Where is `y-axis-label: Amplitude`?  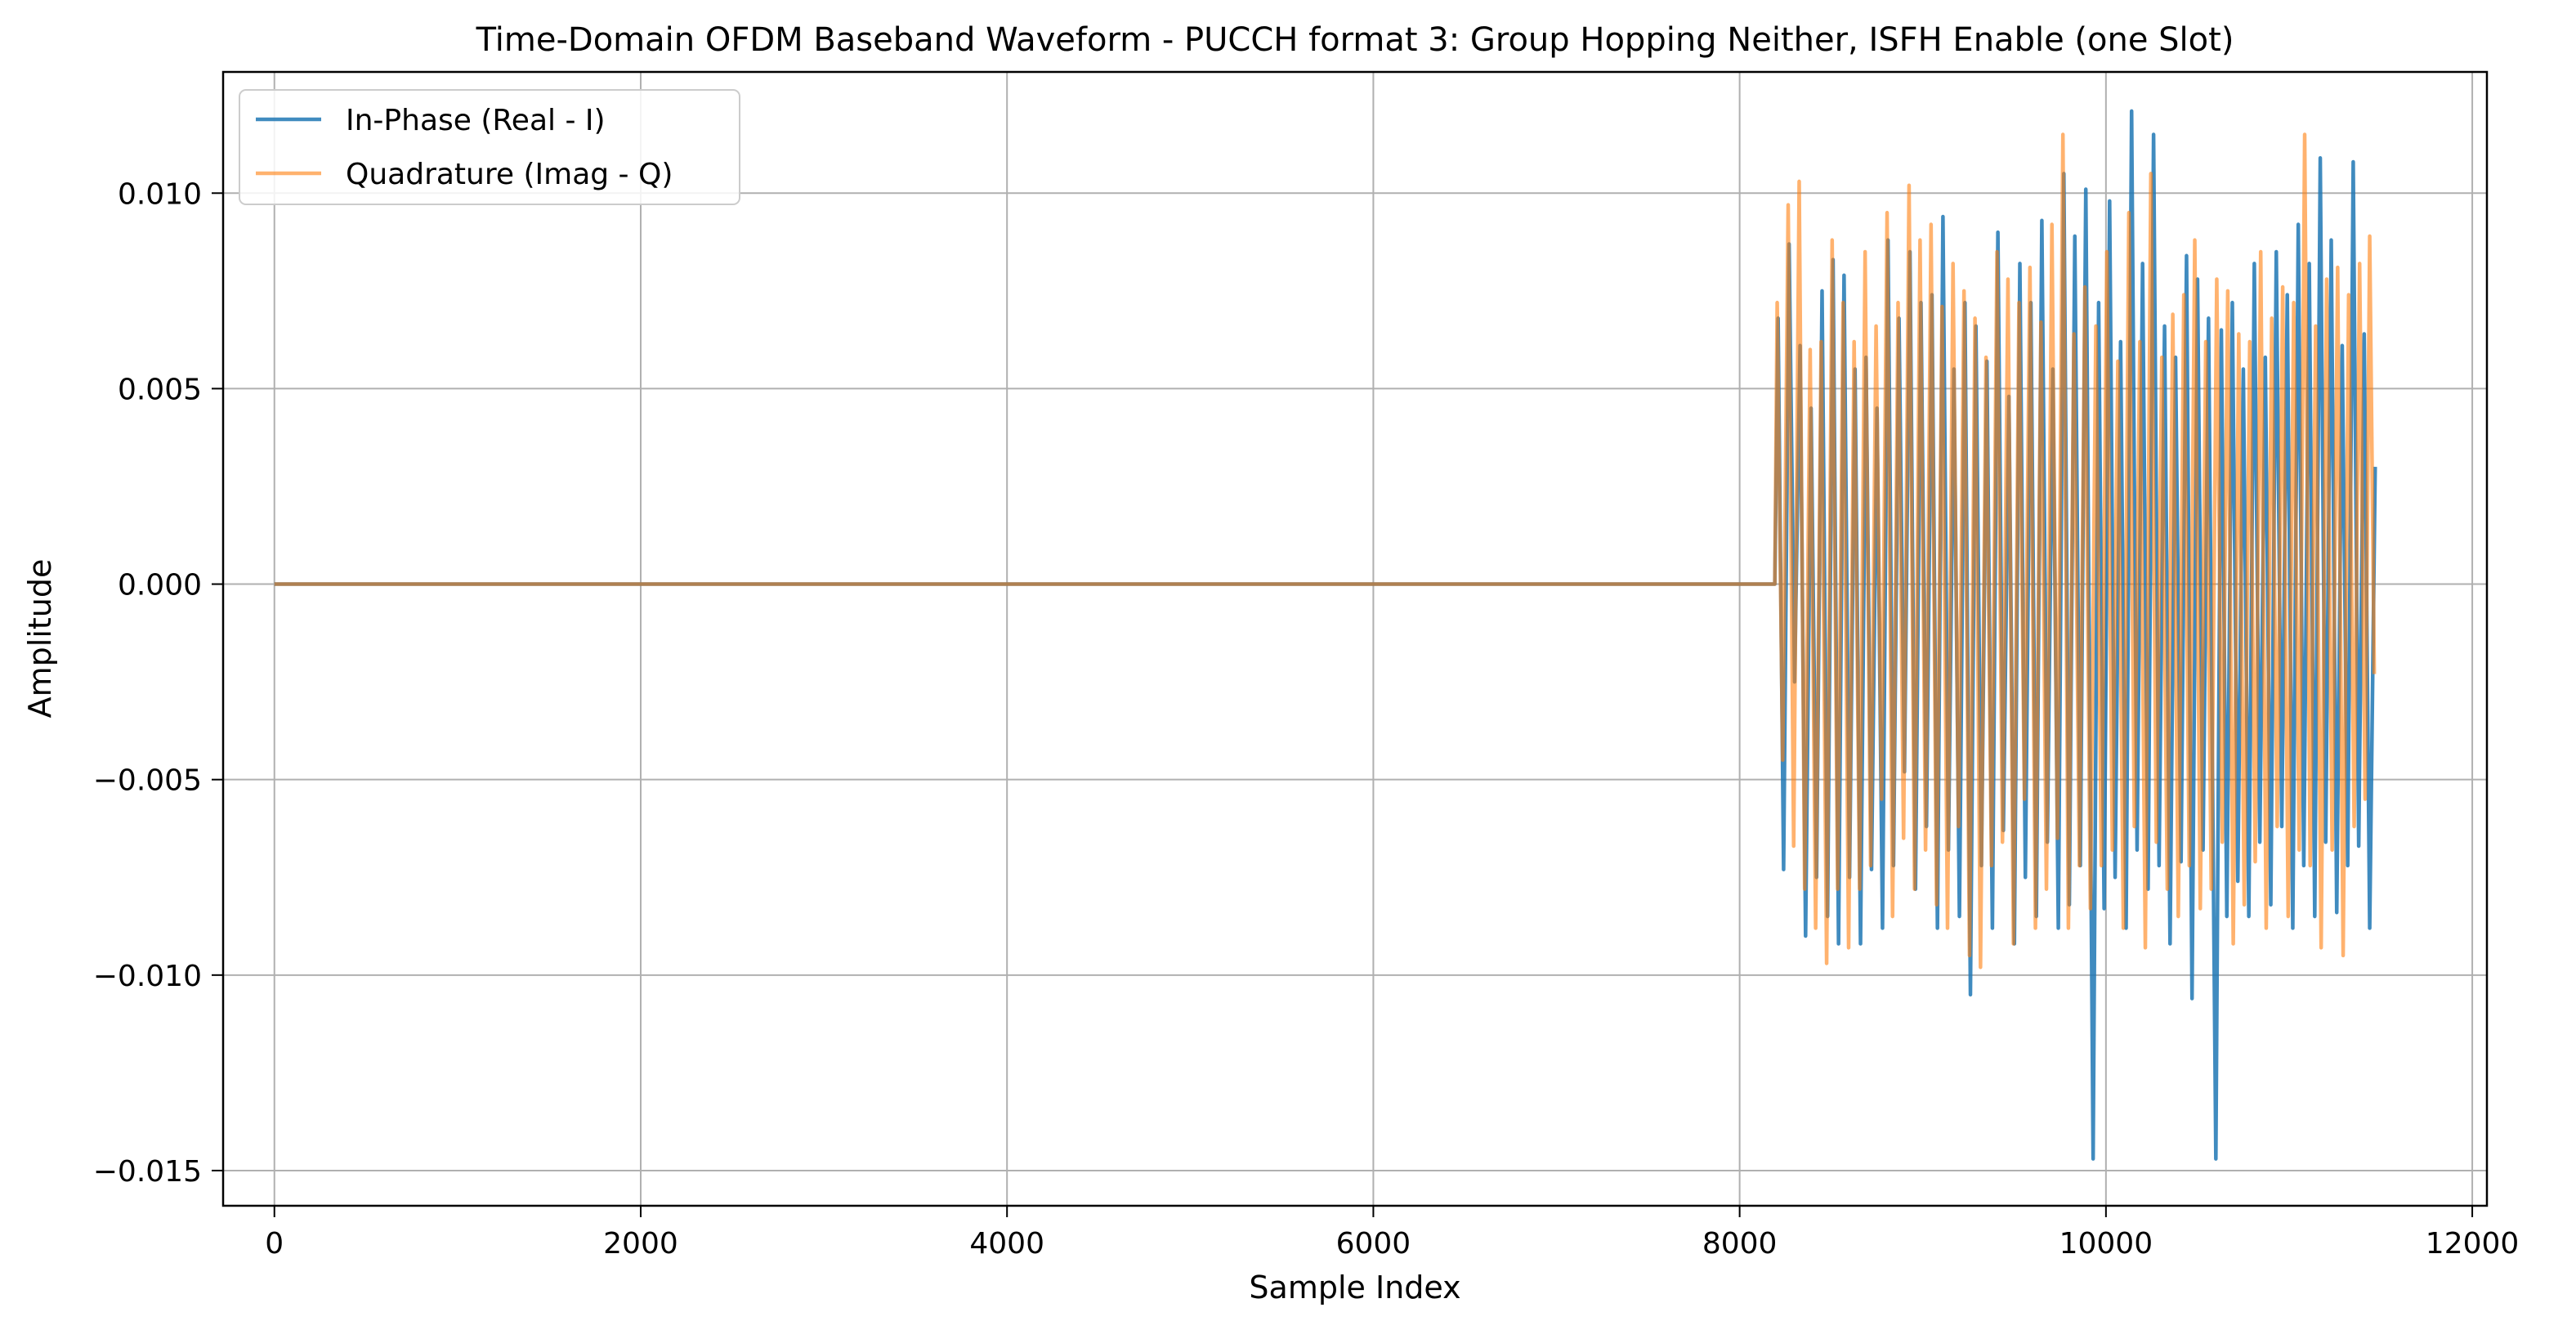
y-axis-label: Amplitude is located at coordinates (40, 639).